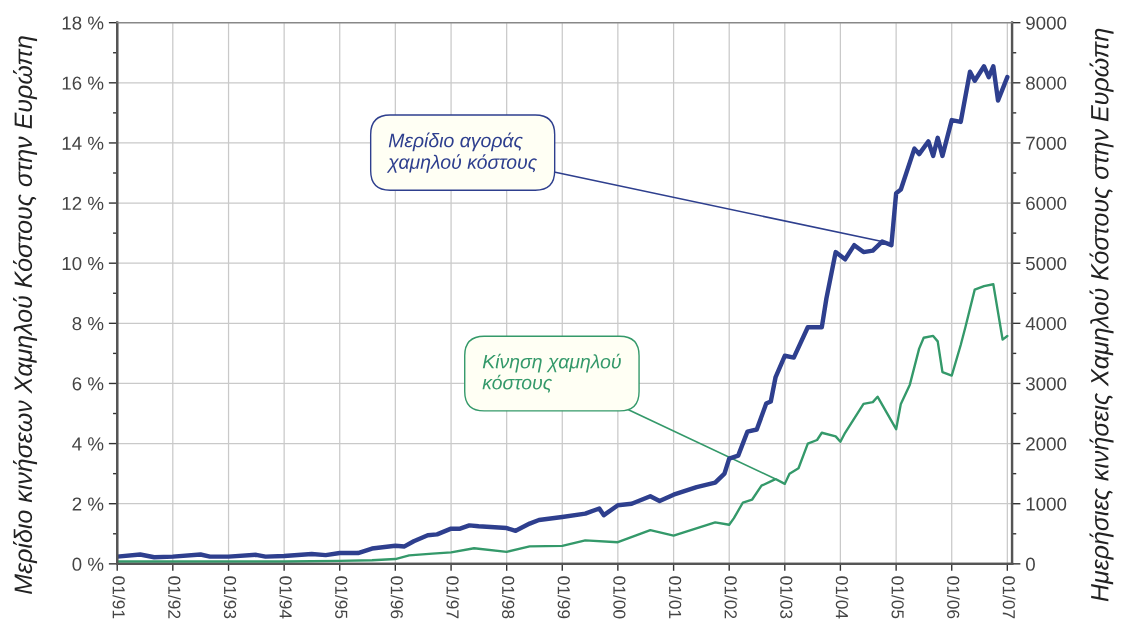 The image size is (1127, 630). I want to click on y2-tick-label: 7000, so click(1046, 143).